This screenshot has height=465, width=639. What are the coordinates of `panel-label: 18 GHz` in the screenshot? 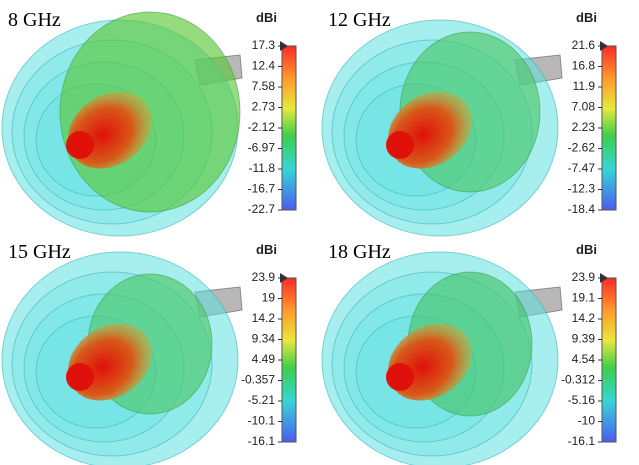 It's located at (359, 252).